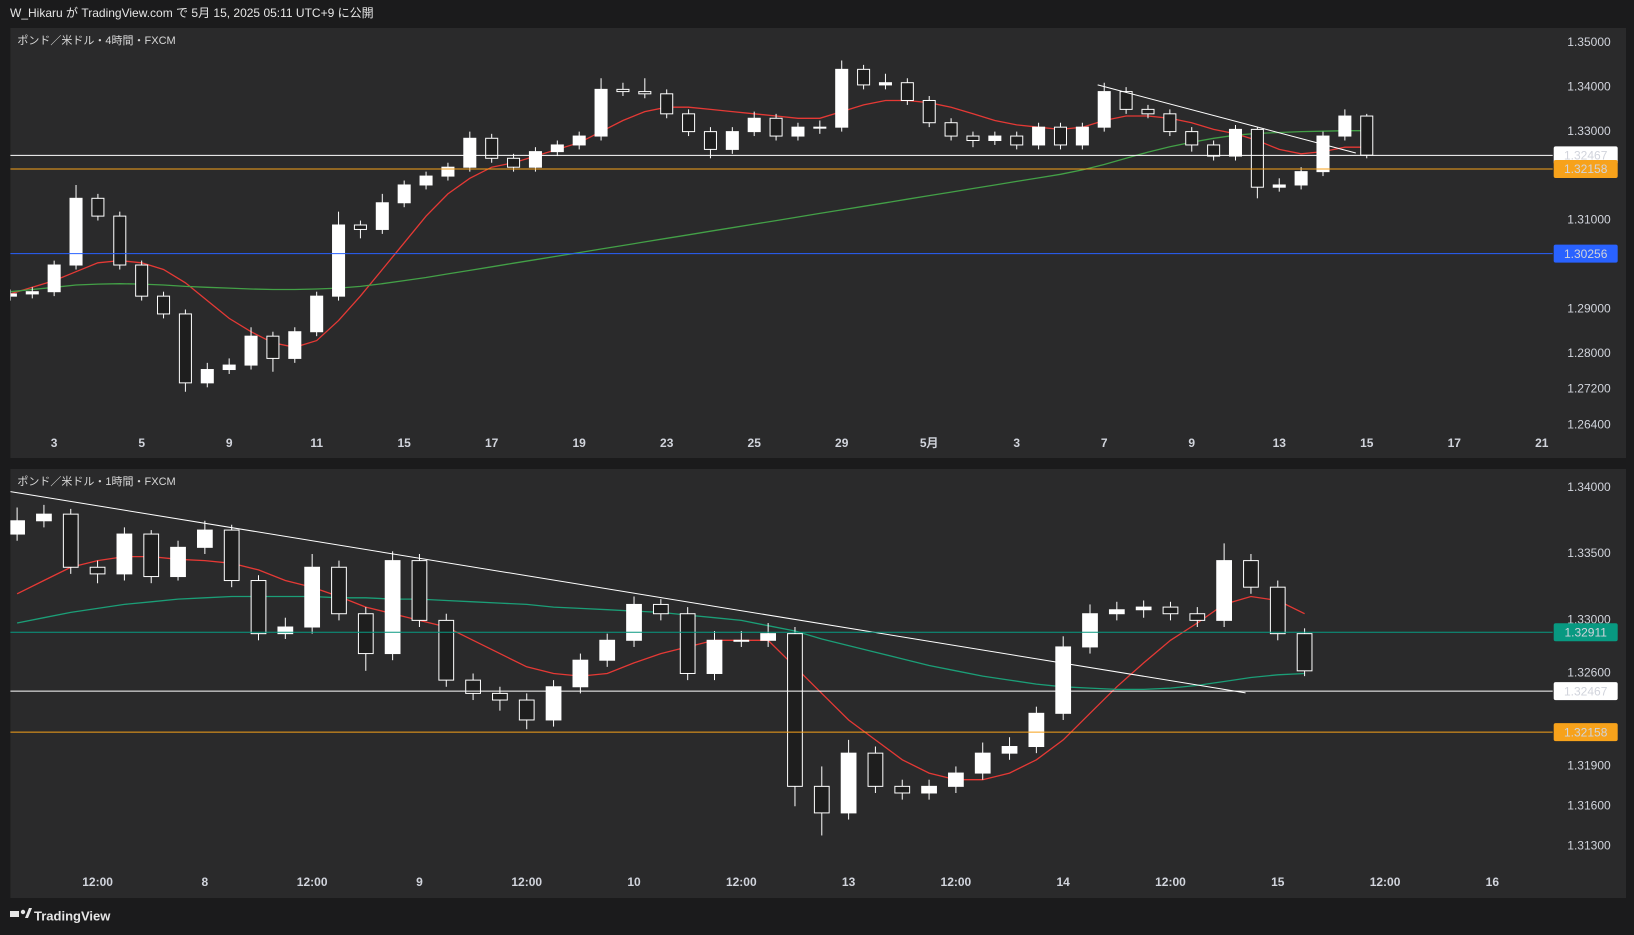 The width and height of the screenshot is (1634, 935). Describe the element at coordinates (1589, 553) in the screenshot. I see `y-tick-label: 1.33500` at that location.